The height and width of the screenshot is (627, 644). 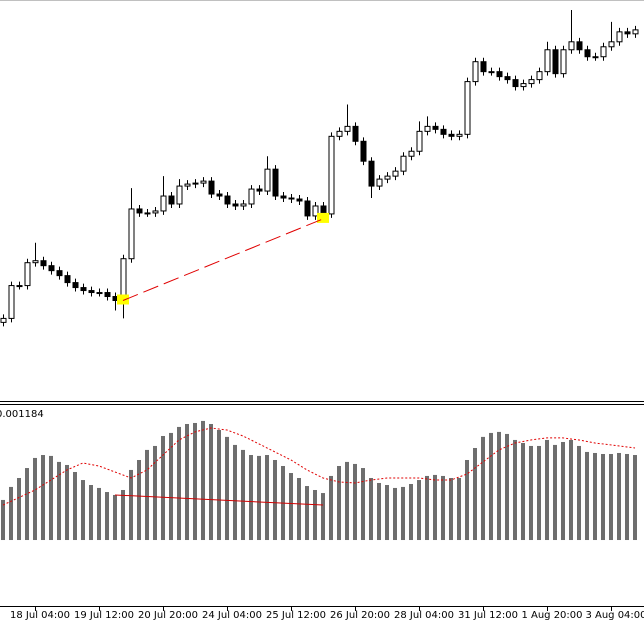 What do you see at coordinates (488, 615) in the screenshot?
I see `x-tick-label: 31 Jul 12:00` at bounding box center [488, 615].